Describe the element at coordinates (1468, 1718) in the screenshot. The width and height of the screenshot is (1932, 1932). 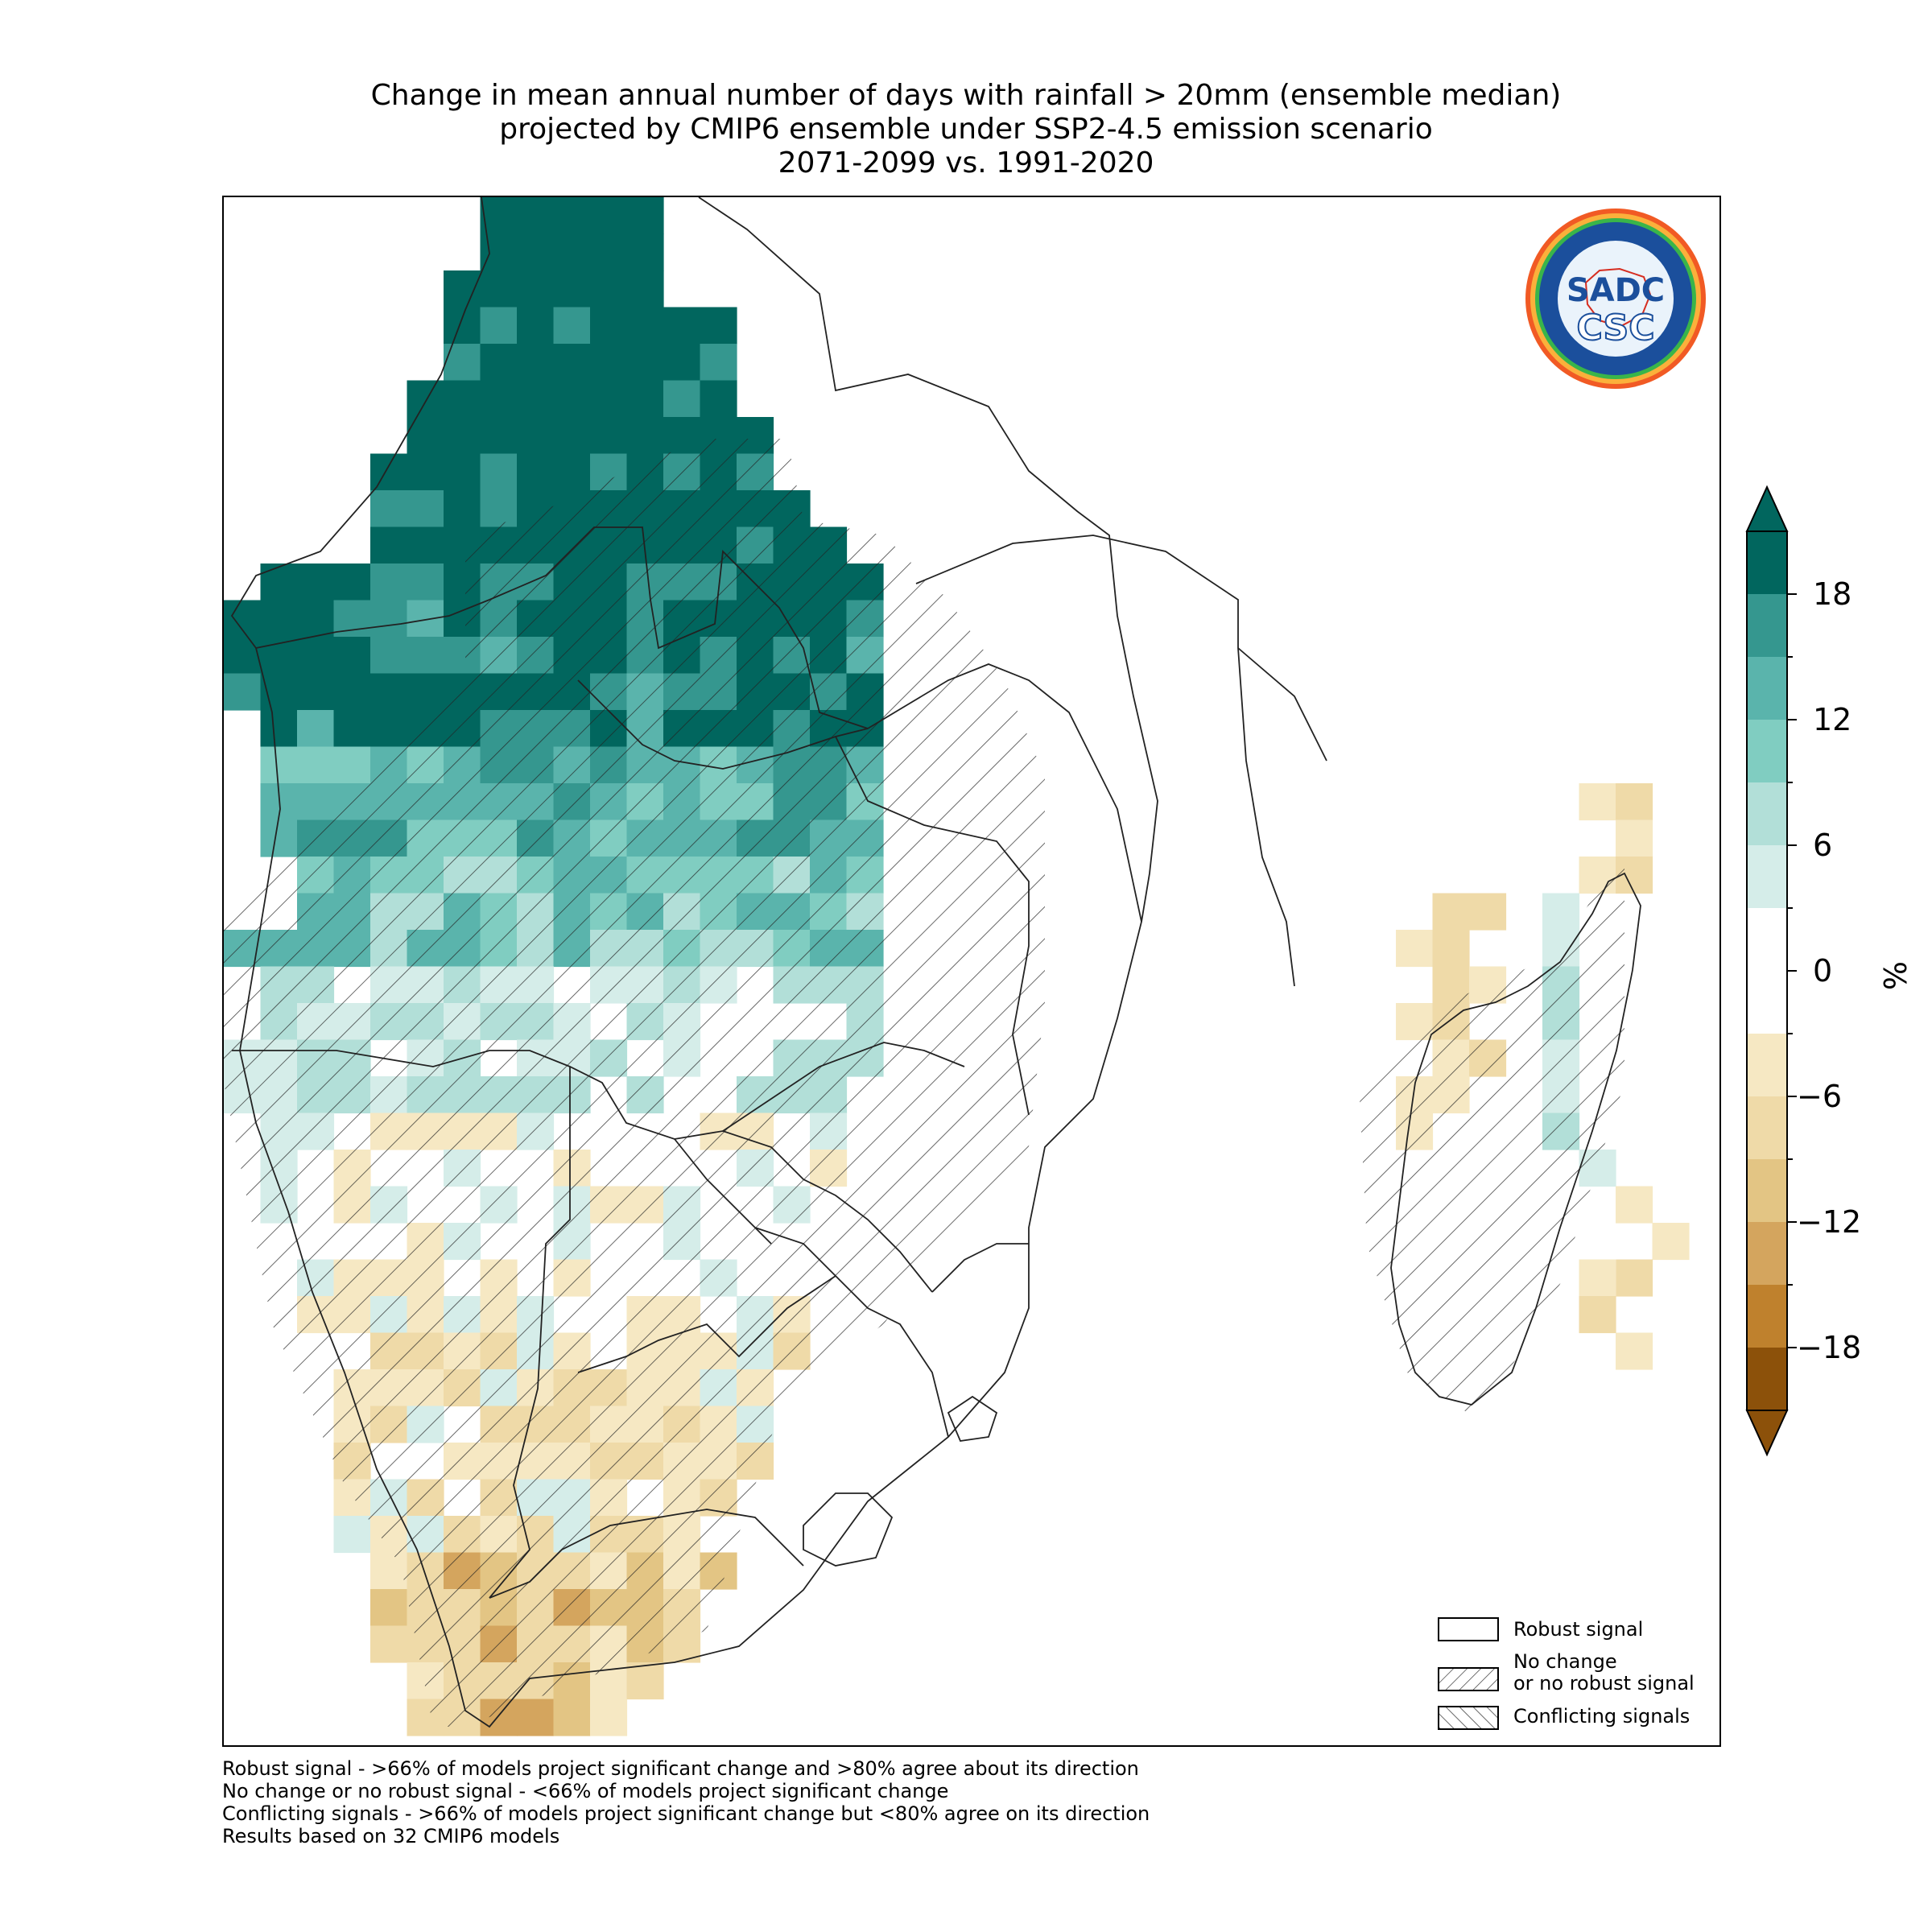
I see `legend-swatch-conflicting` at that location.